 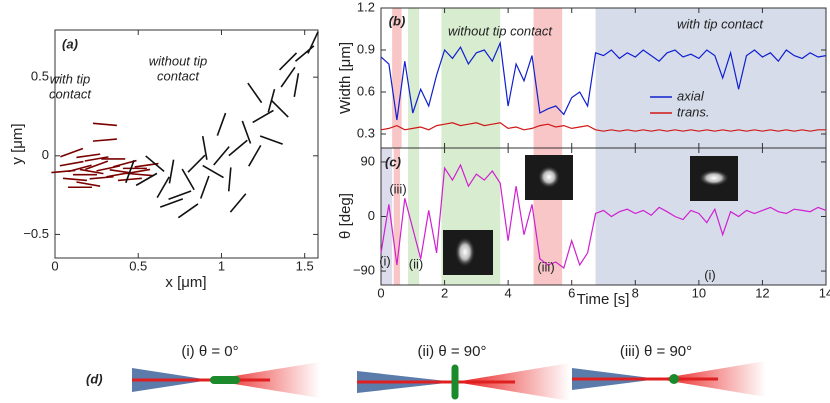 What do you see at coordinates (366, 90) in the screenshot?
I see `y-tick-label: 0.6` at bounding box center [366, 90].